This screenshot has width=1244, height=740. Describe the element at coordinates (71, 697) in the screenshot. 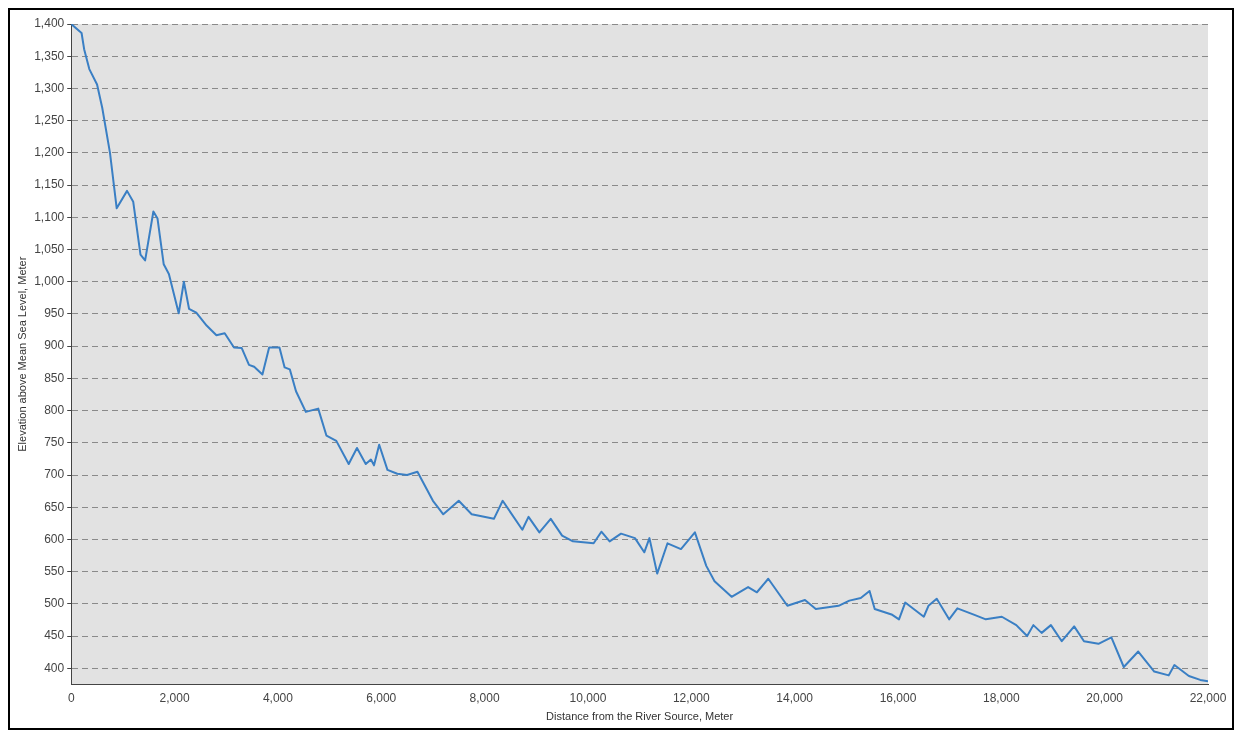

I see `x-tick-label: 0` at that location.